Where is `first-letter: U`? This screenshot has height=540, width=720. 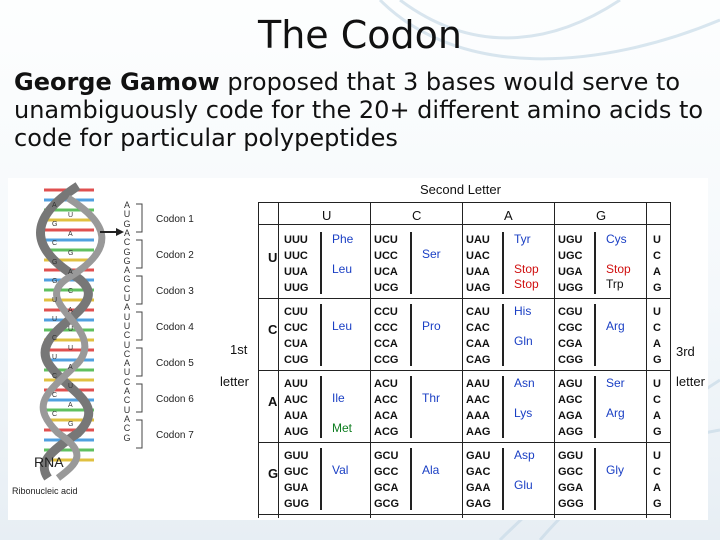 first-letter: U is located at coordinates (273, 257).